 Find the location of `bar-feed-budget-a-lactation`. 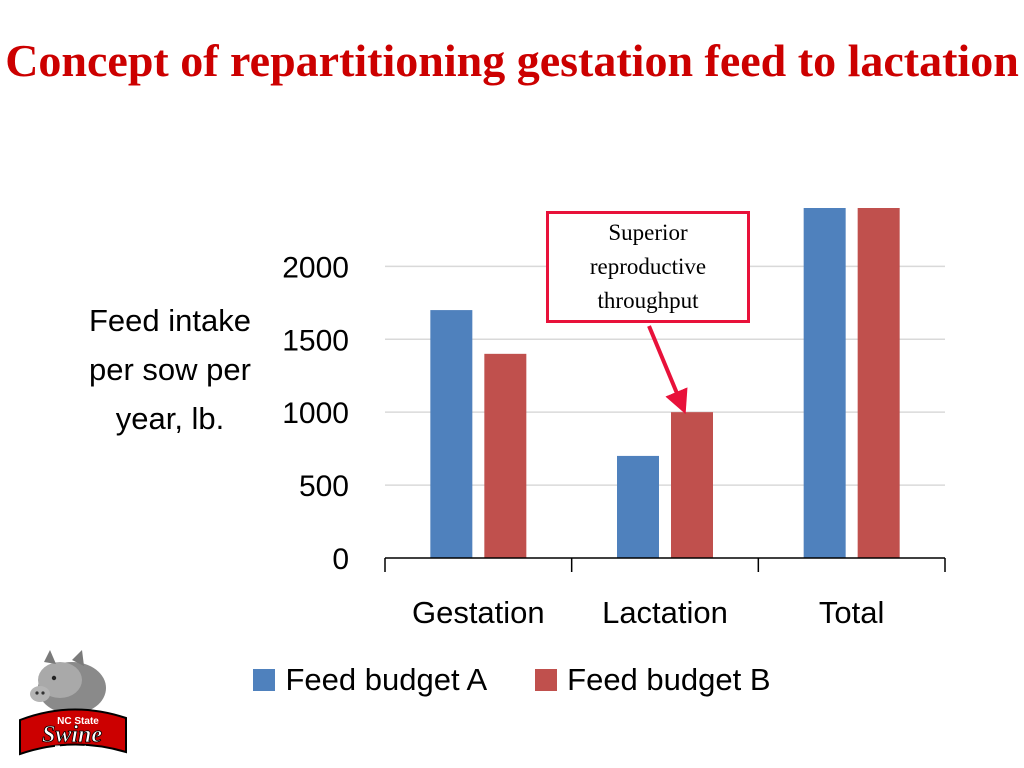

bar-feed-budget-a-lactation is located at coordinates (638, 506).